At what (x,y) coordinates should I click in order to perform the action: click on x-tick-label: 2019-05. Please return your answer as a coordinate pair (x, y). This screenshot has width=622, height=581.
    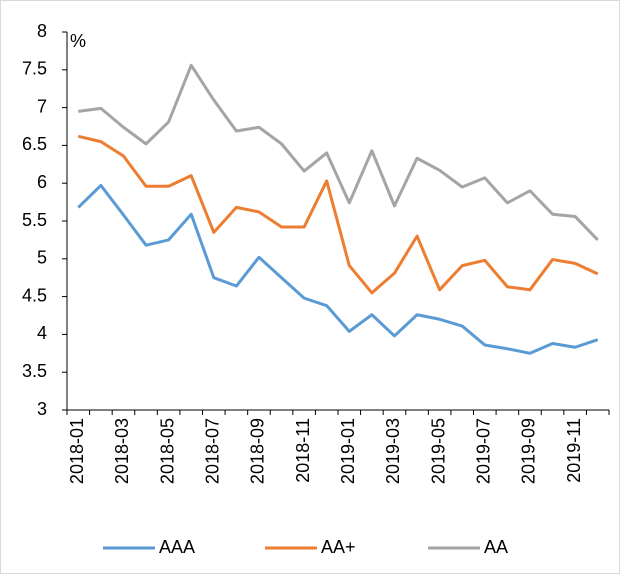
    Looking at the image, I should click on (438, 451).